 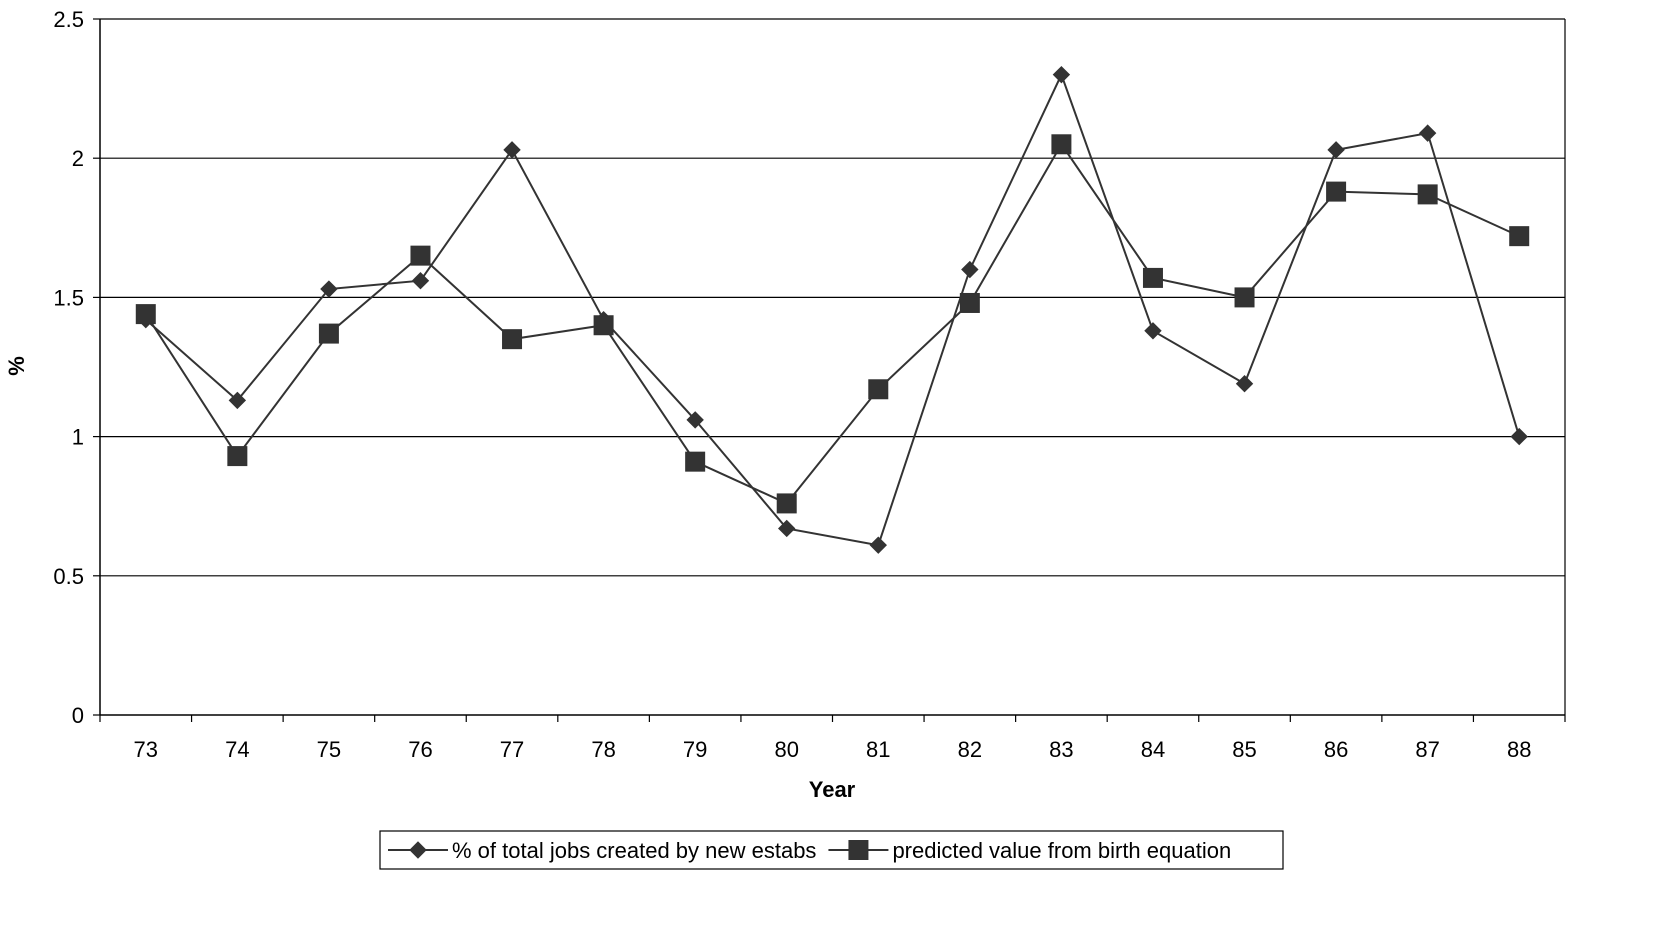 What do you see at coordinates (1061, 850) in the screenshot?
I see `legend-label: predicted value from birth equation` at bounding box center [1061, 850].